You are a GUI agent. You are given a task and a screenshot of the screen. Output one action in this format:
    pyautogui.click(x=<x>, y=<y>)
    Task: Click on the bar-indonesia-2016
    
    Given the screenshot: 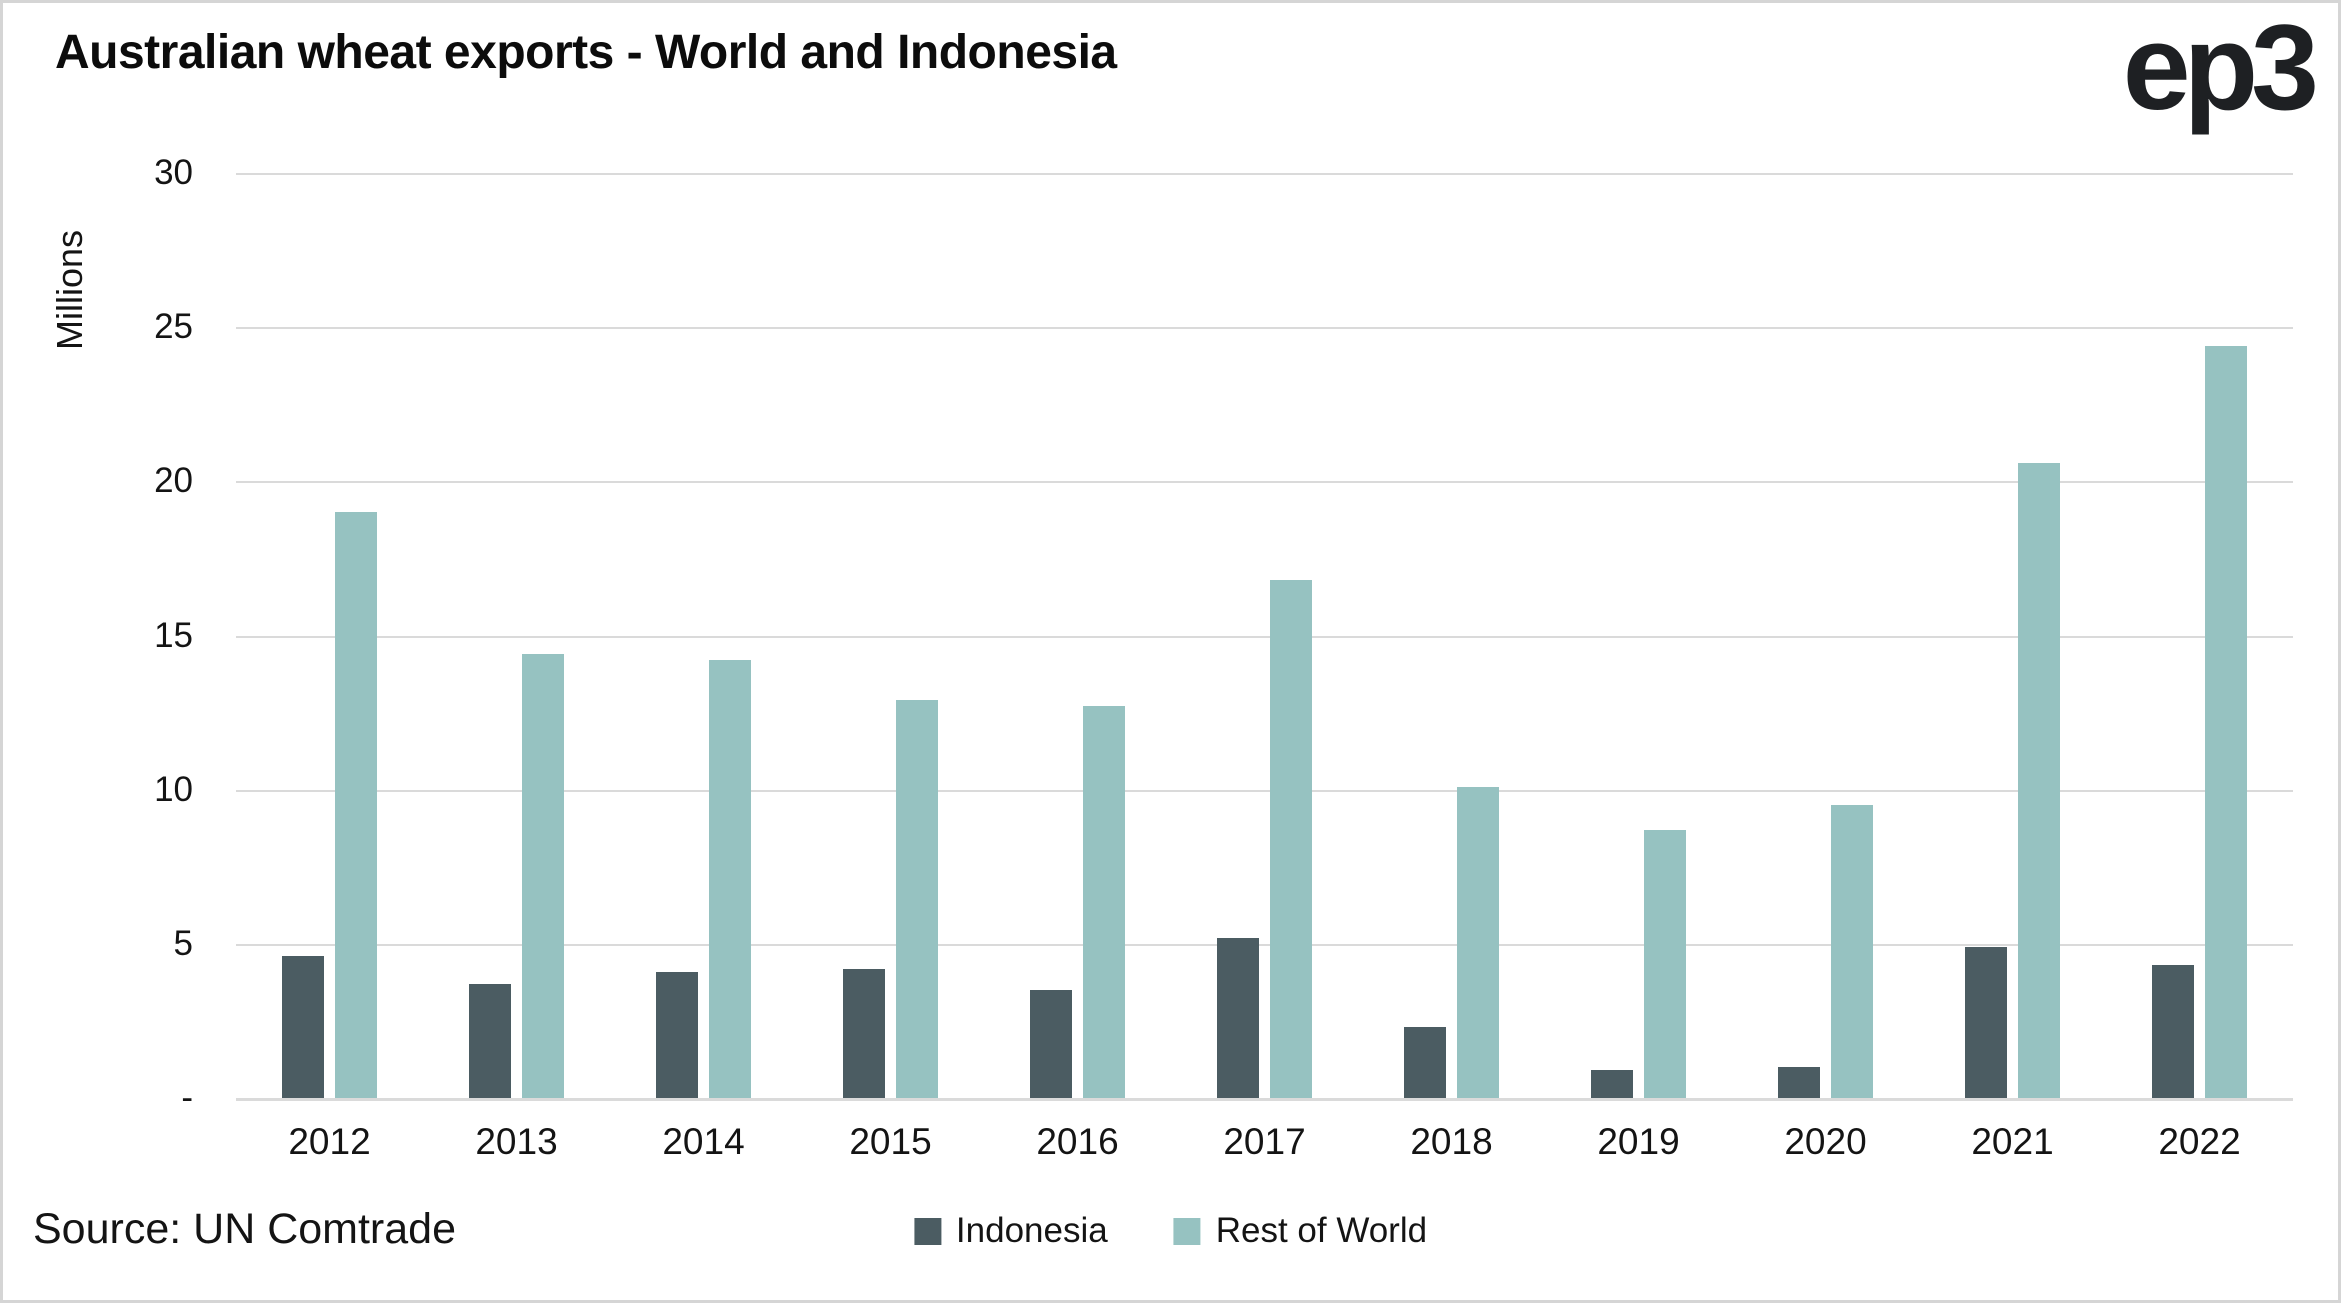 What is the action you would take?
    pyautogui.click(x=1051, y=1044)
    